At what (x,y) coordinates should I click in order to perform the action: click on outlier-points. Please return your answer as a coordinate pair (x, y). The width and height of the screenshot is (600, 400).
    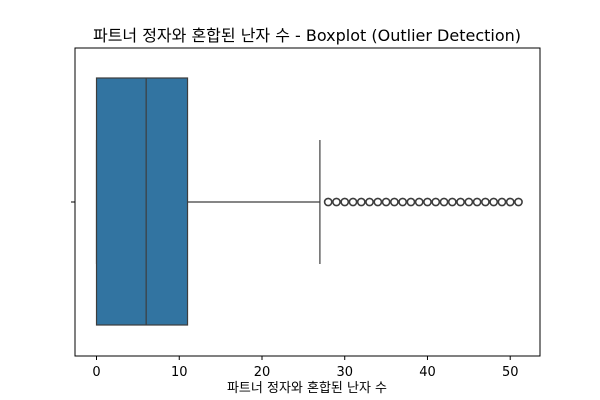
    Looking at the image, I should click on (423, 202).